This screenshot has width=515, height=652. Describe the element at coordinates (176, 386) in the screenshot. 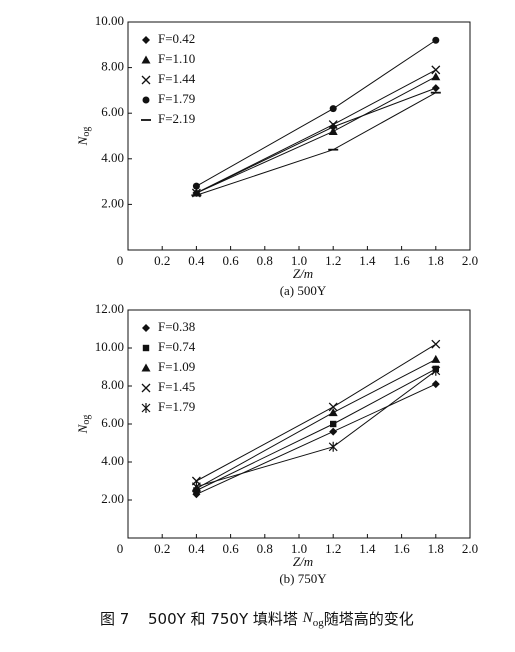

I see `legend-label: F=1.45` at that location.